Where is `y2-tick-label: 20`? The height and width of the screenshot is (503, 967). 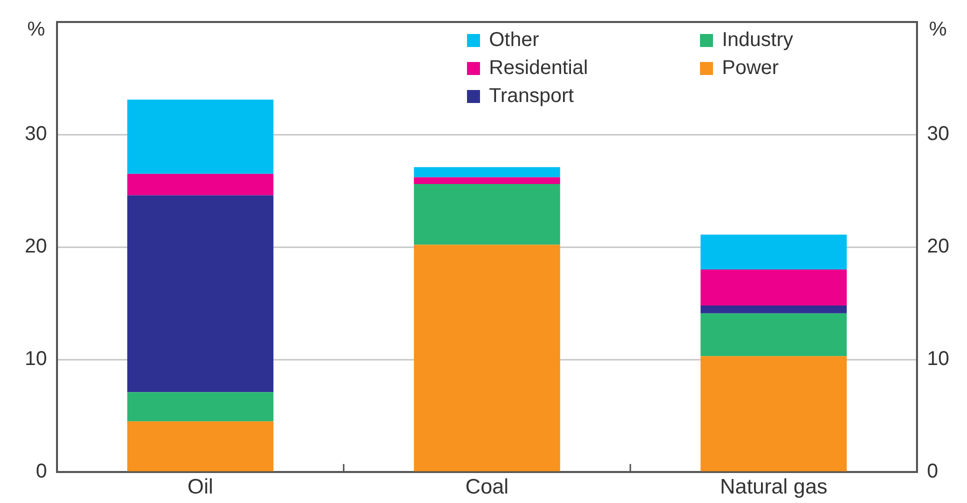
y2-tick-label: 20 is located at coordinates (938, 247).